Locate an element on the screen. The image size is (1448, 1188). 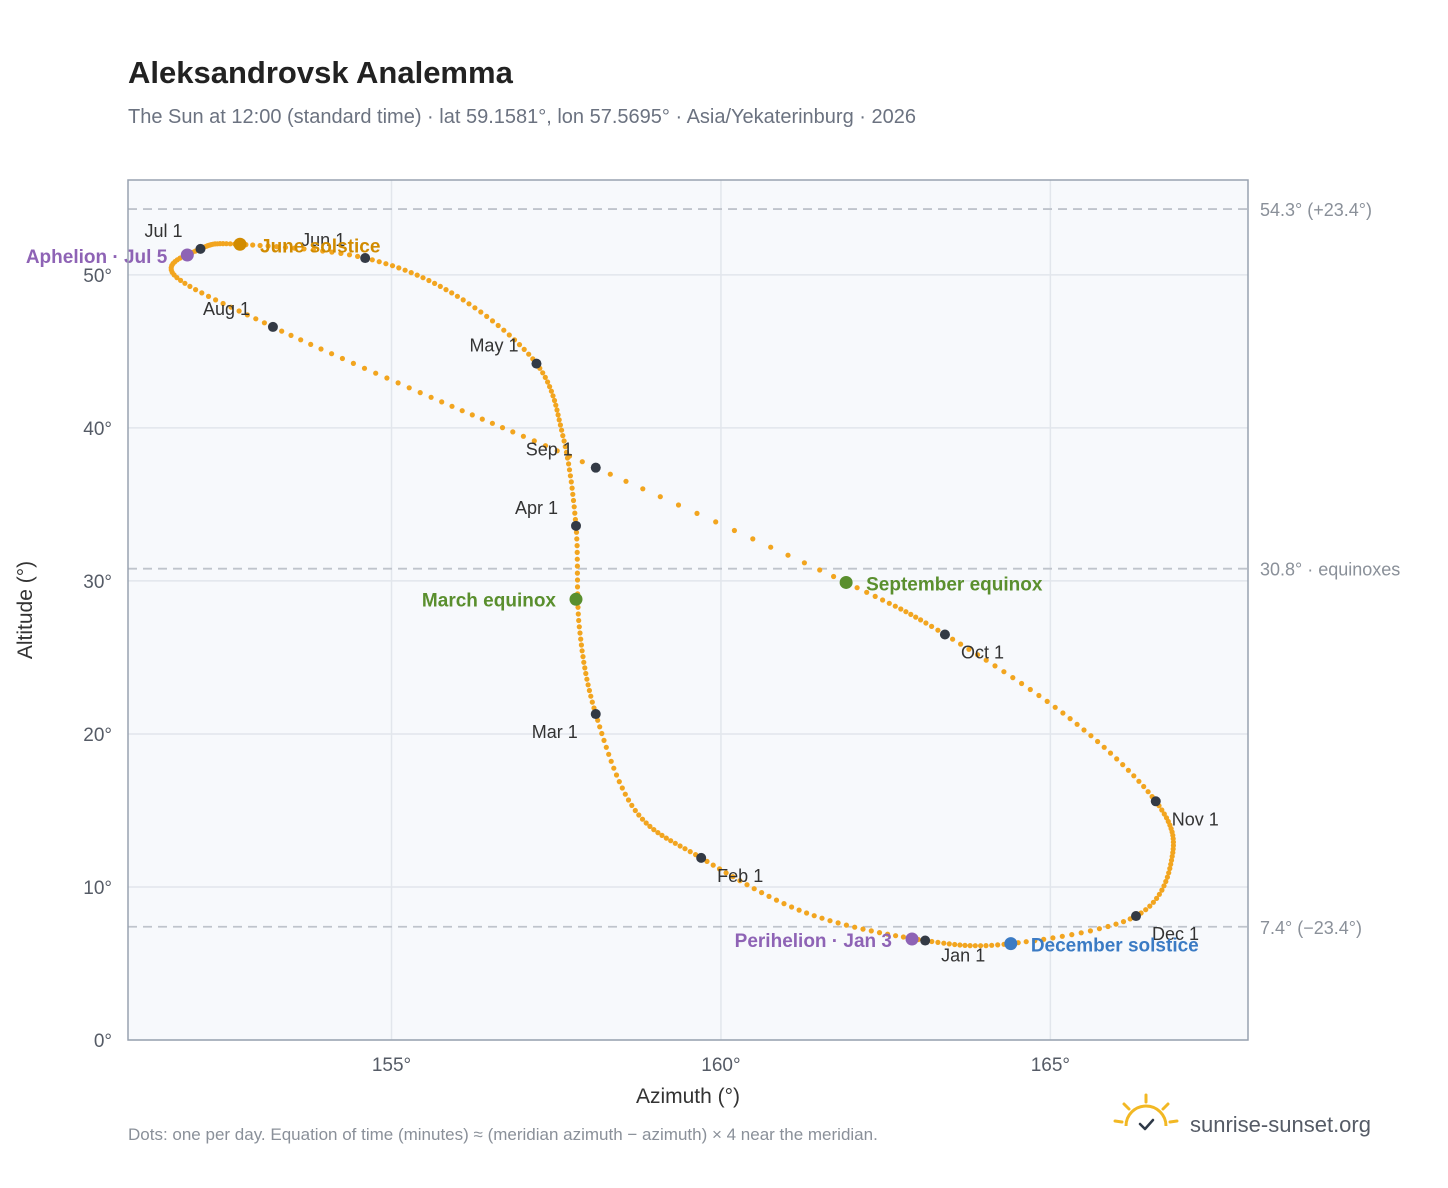
month-label: Jun 1 is located at coordinates (323, 240).